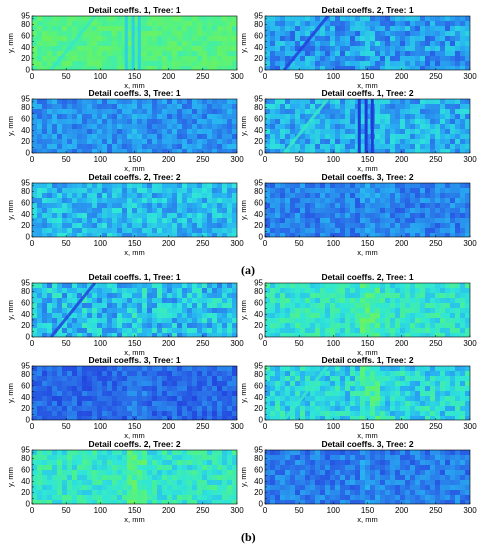 This screenshot has height=555, width=495. Describe the element at coordinates (367, 210) in the screenshot. I see `heatmap-image` at that location.